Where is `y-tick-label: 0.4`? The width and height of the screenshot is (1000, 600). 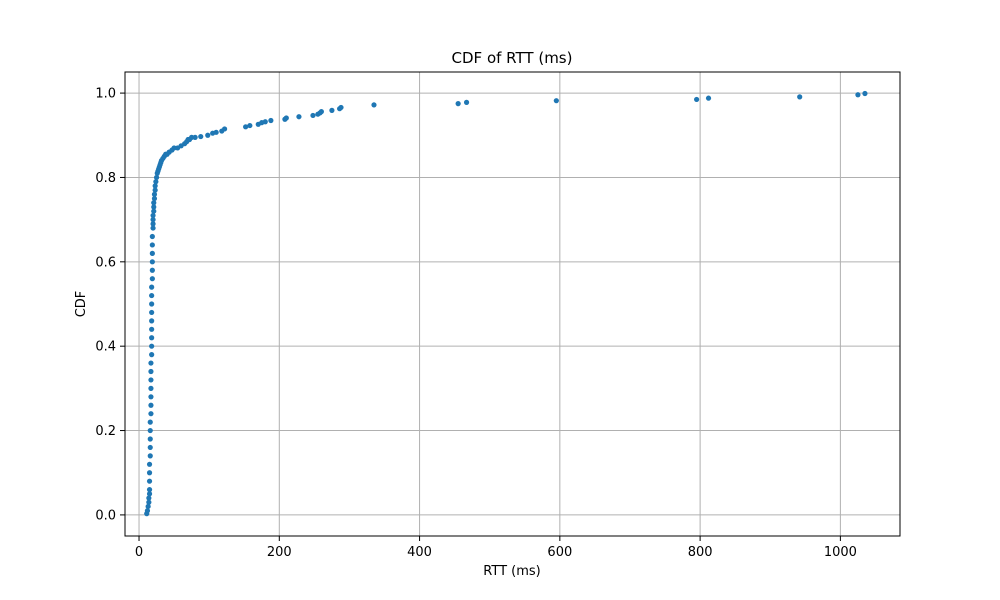 y-tick-label: 0.4 is located at coordinates (105, 347).